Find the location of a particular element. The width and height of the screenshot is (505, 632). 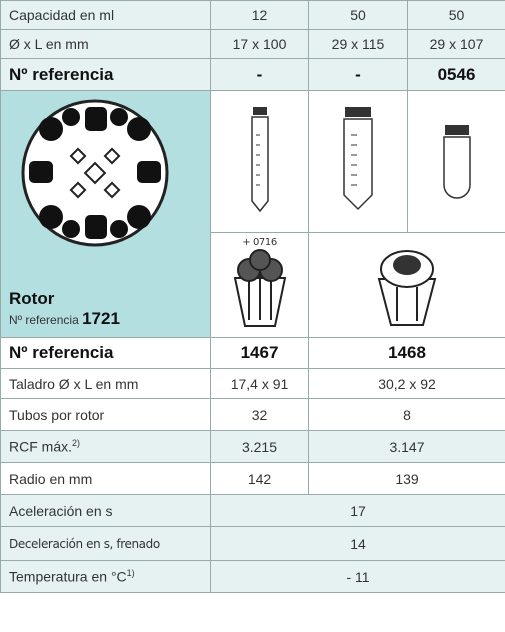

row: Taladro Ø x L en mm 17,4 x 91 30,2 x 92 is located at coordinates (252, 383).